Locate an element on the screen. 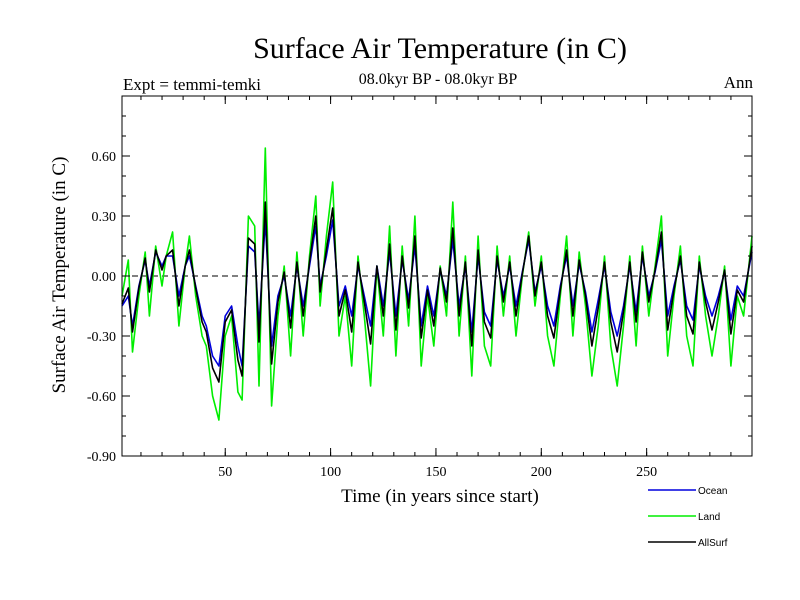 This screenshot has height=600, width=800. x-tick-label: 50 is located at coordinates (225, 472).